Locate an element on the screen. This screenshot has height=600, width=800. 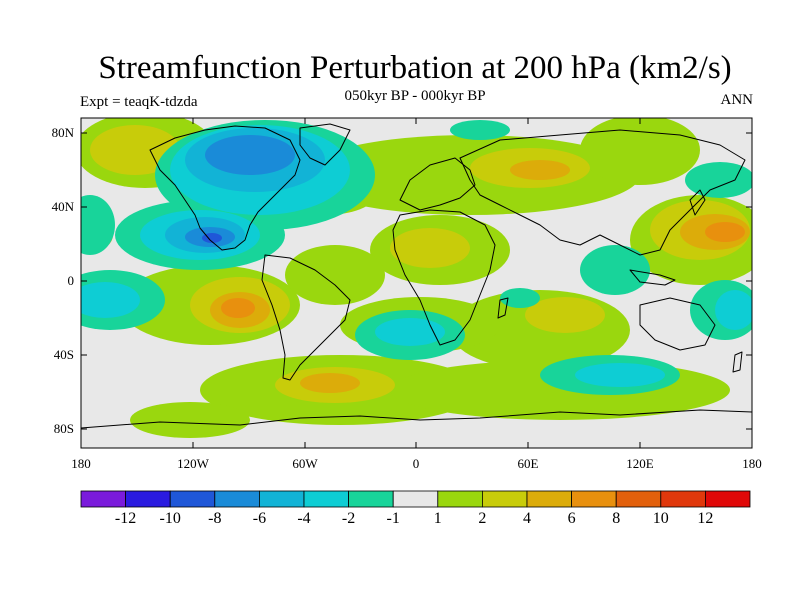
lat-label: 40N is located at coordinates (63, 206).